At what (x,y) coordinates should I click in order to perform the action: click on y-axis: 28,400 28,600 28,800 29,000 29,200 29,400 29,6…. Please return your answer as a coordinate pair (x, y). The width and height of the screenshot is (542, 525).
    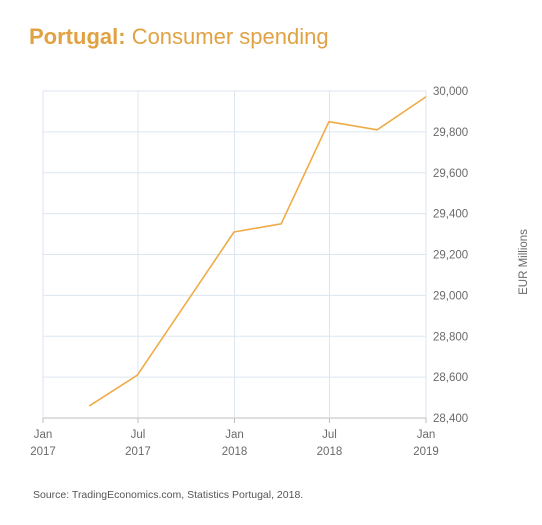
    Looking at the image, I should click on (450, 255).